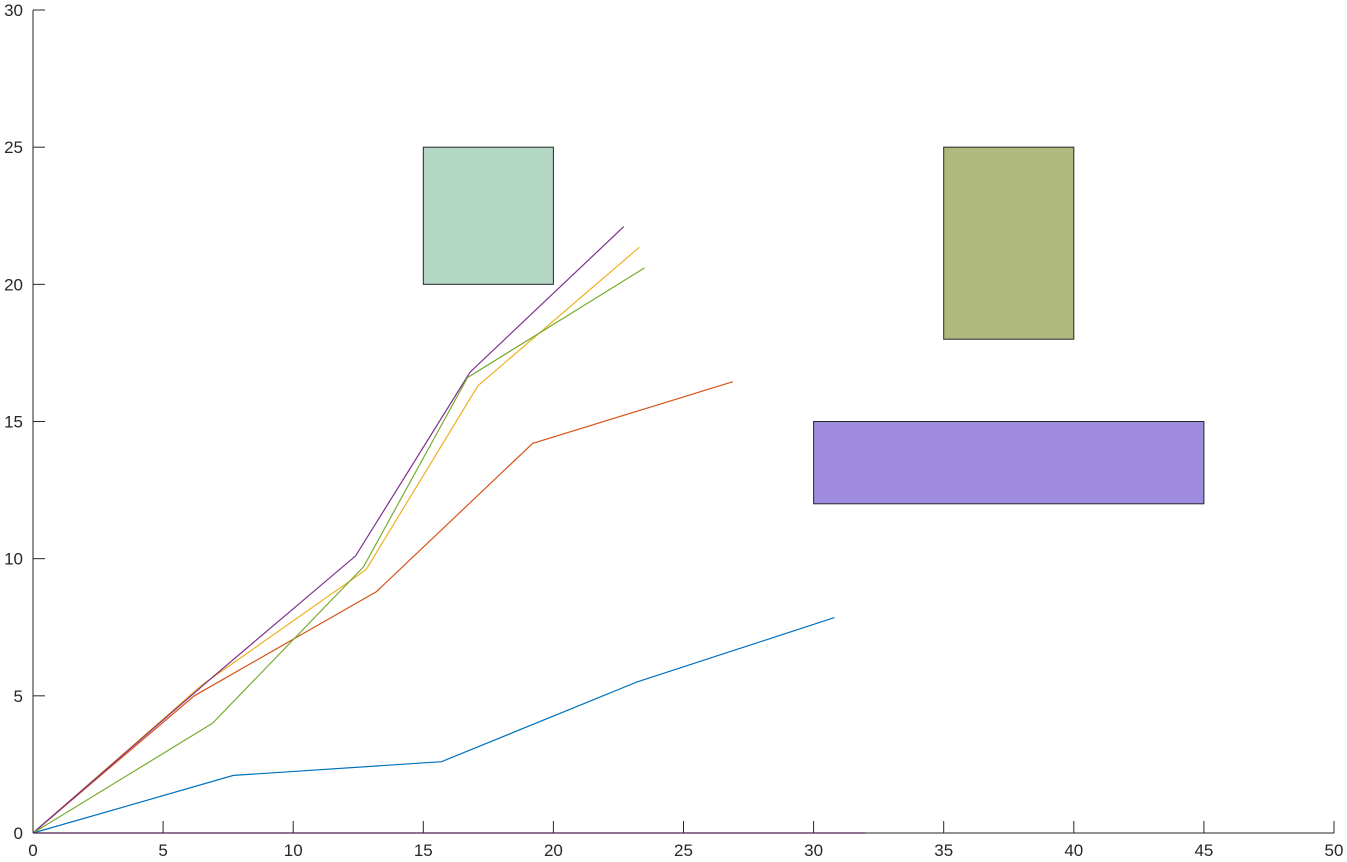 The width and height of the screenshot is (1347, 862). Describe the element at coordinates (1203, 850) in the screenshot. I see `x-tick-label: 45` at that location.